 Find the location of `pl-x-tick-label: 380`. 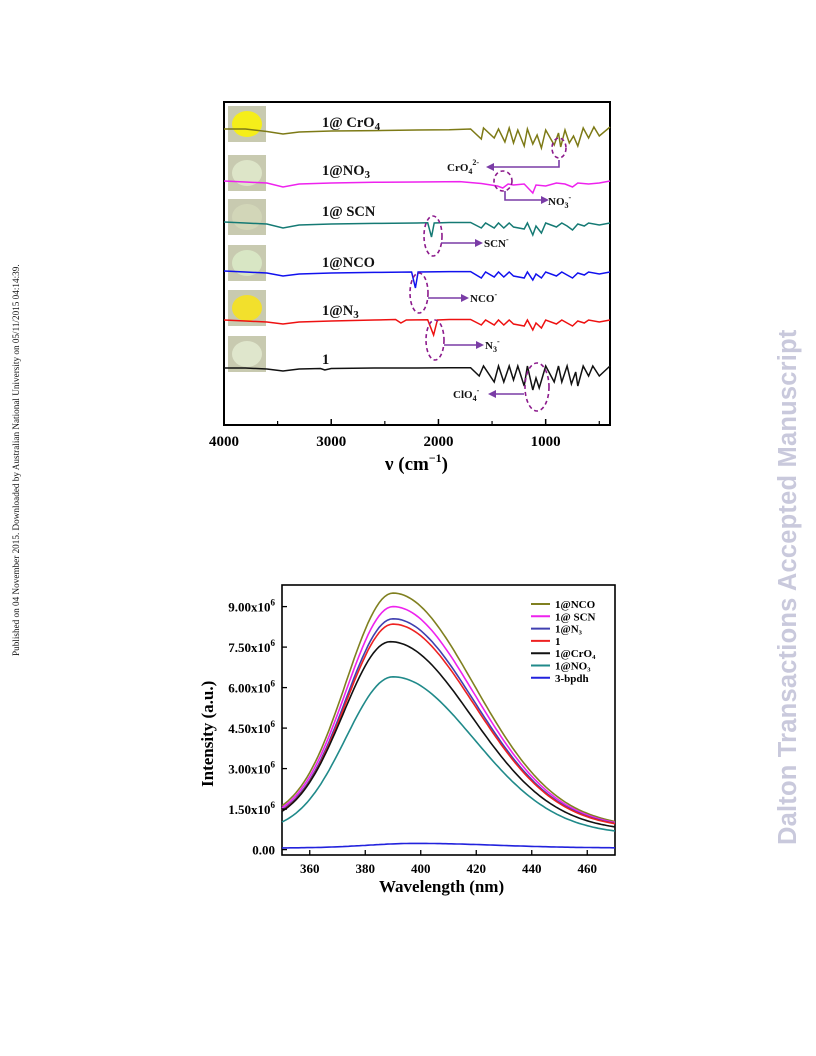

pl-x-tick-label: 380 is located at coordinates (366, 868).